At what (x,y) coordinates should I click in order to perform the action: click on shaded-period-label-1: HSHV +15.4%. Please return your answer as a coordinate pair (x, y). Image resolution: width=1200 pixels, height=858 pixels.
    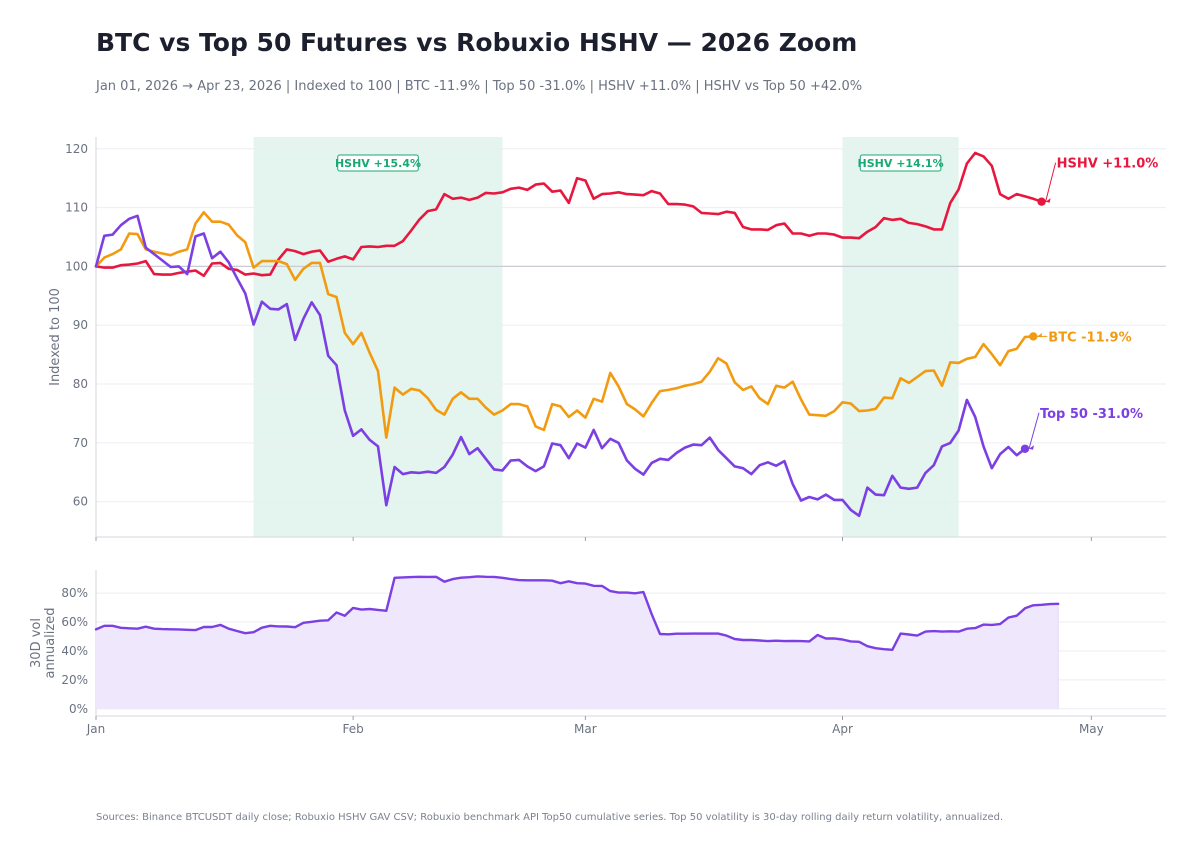
    Looking at the image, I should click on (378, 163).